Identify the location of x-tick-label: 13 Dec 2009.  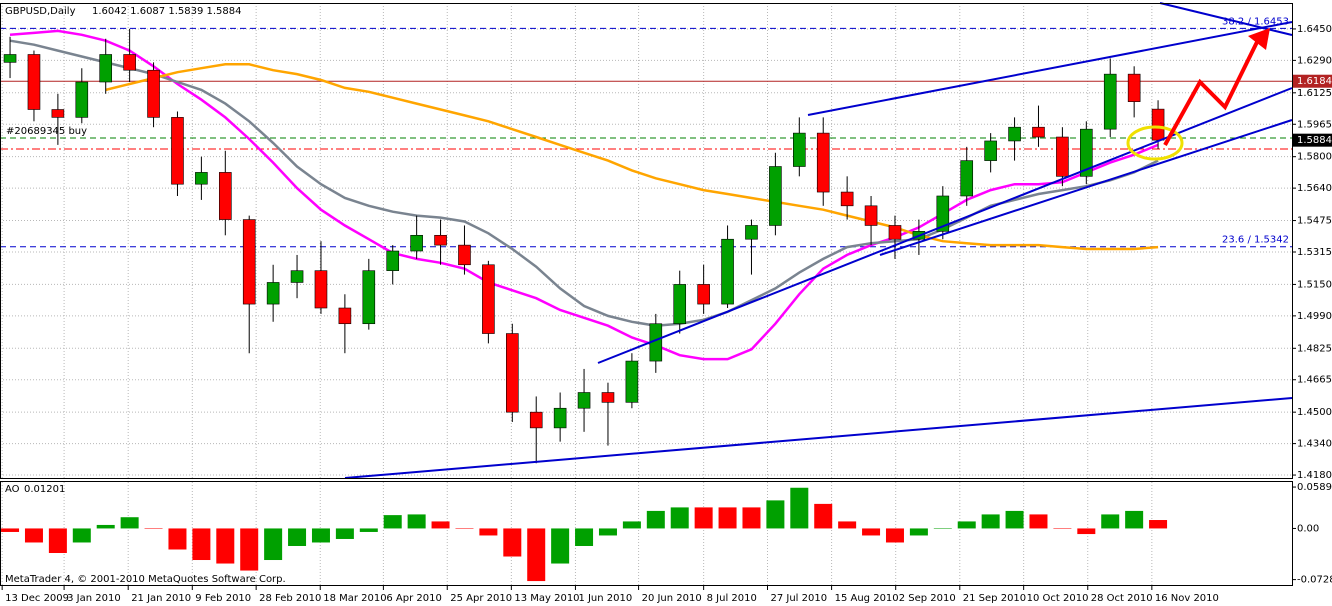
(37, 598).